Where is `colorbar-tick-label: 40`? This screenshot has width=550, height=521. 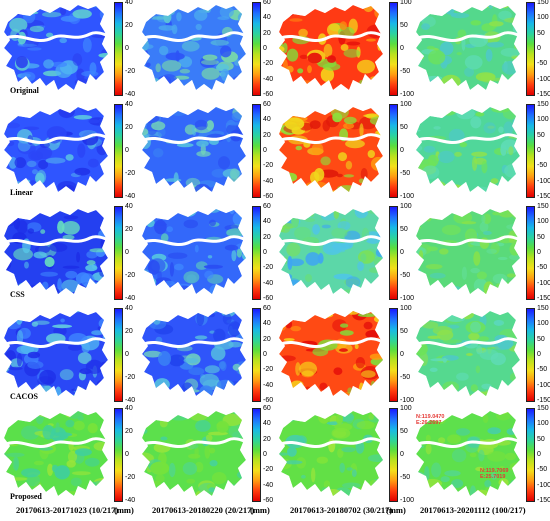
colorbar-tick-label: 40 is located at coordinates (129, 3).